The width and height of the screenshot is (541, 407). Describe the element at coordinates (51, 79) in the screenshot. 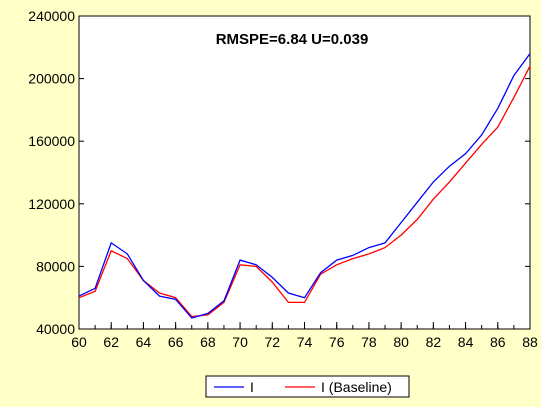

I see `y-tick-label: 200000` at that location.